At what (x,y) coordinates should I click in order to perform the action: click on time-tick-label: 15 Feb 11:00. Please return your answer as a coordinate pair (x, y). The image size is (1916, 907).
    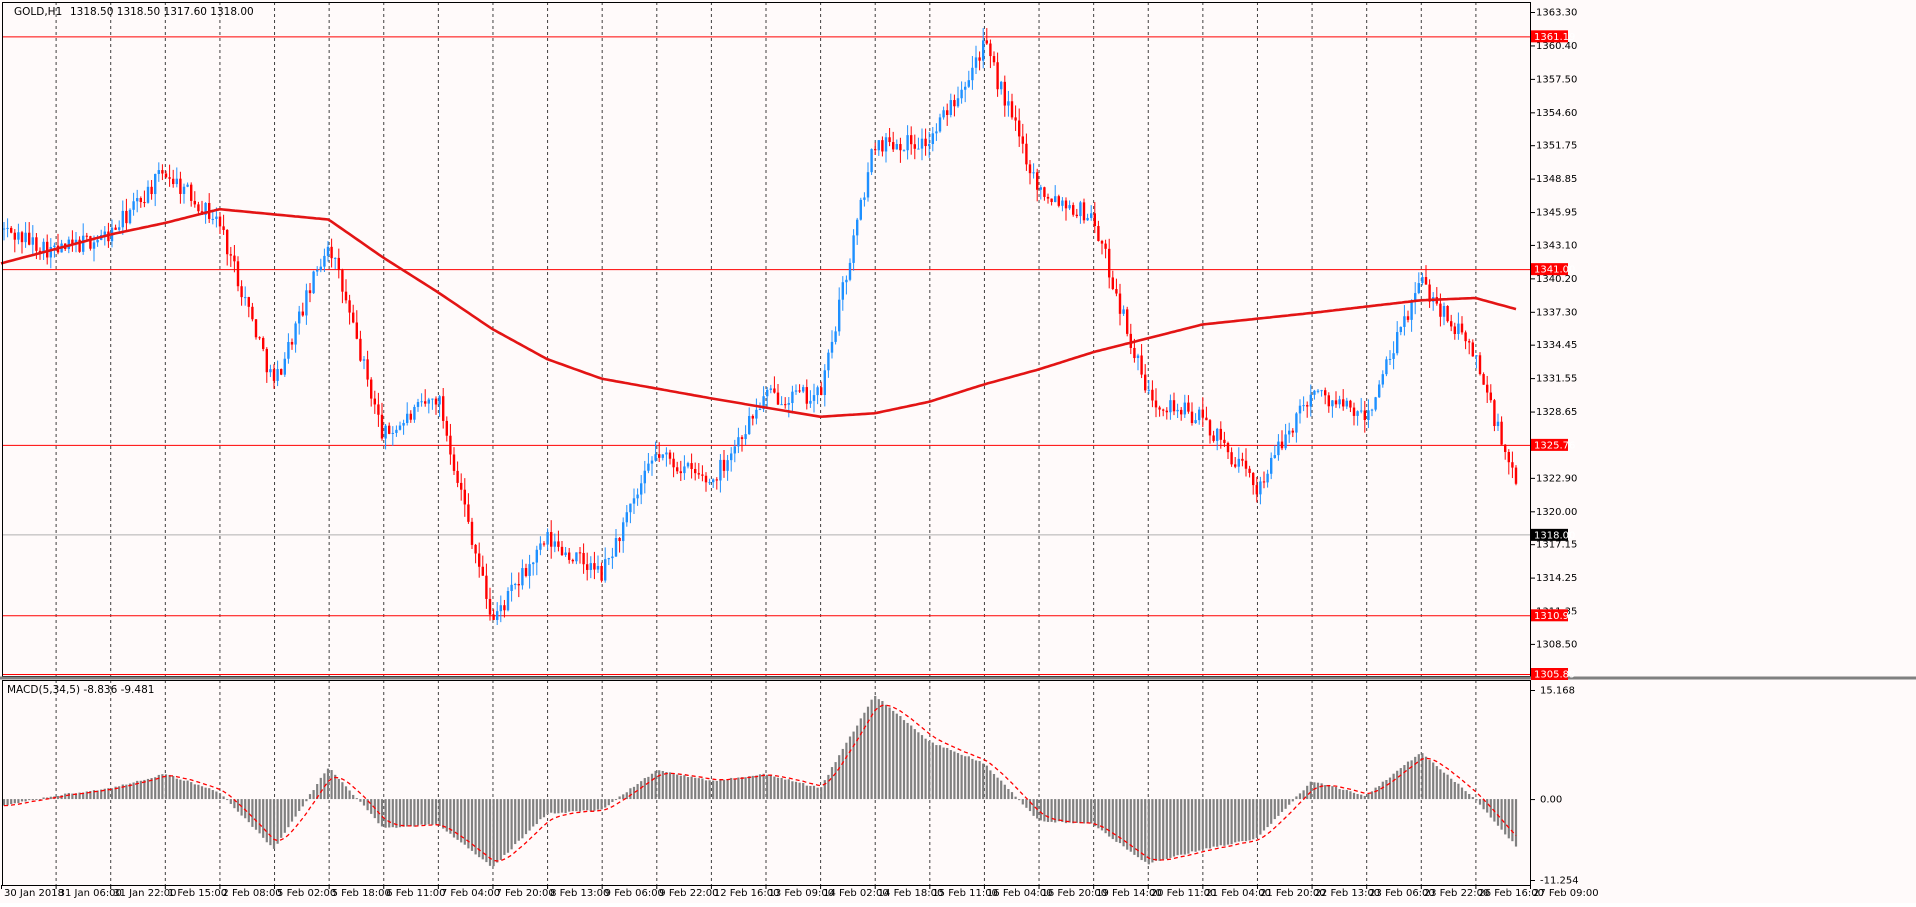
    Looking at the image, I should click on (965, 893).